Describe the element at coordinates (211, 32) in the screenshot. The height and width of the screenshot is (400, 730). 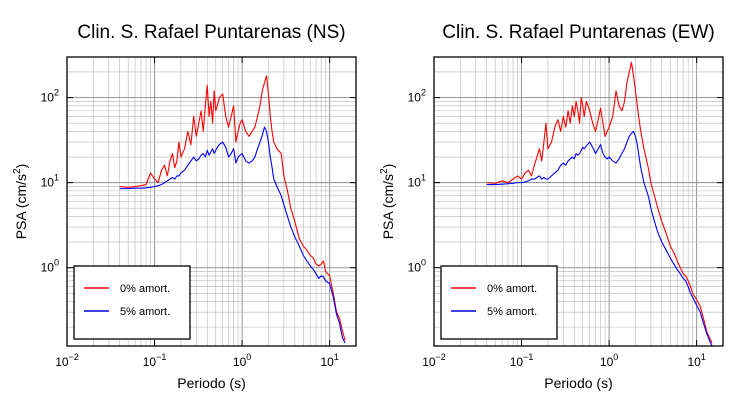
I see `chart-title: Clin. S. Rafael Puntarenas (NS)` at that location.